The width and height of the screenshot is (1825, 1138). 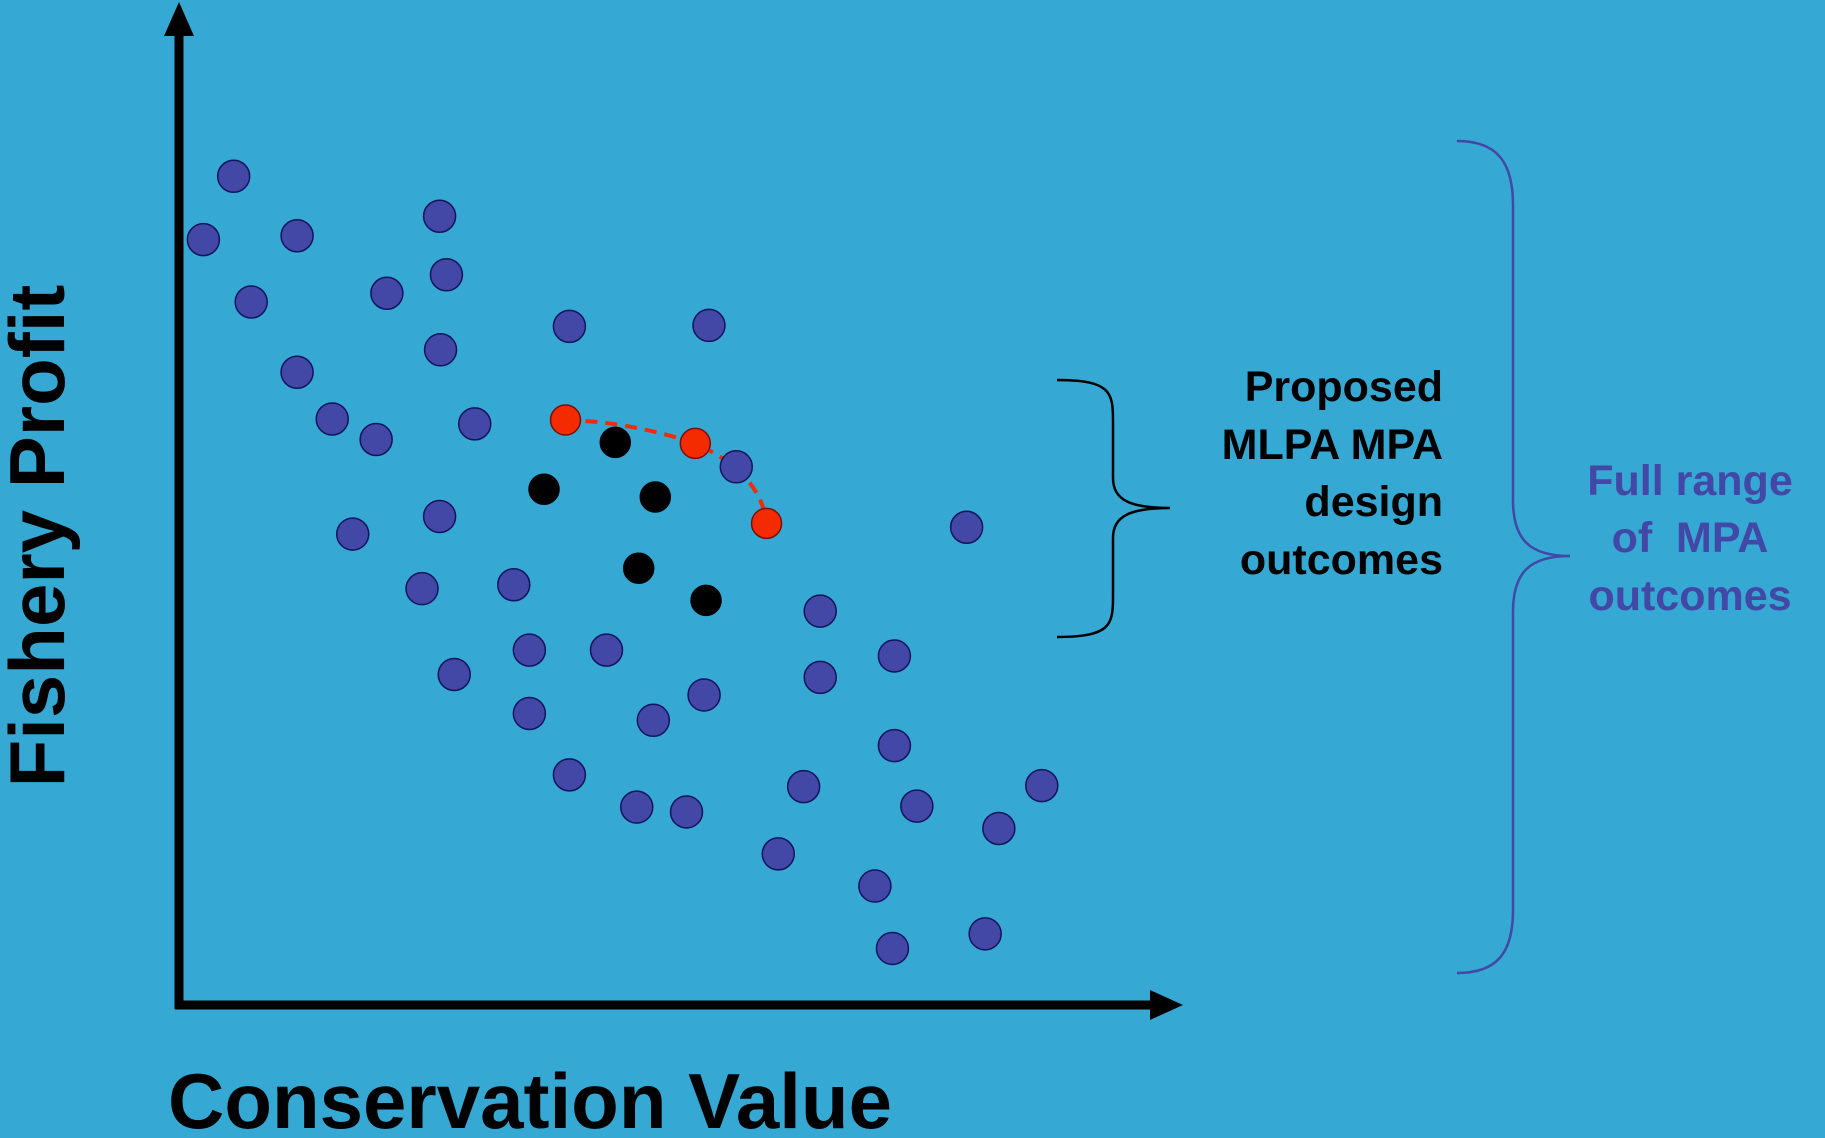 I want to click on proposed-outcomes-bracket, so click(x=1113, y=508).